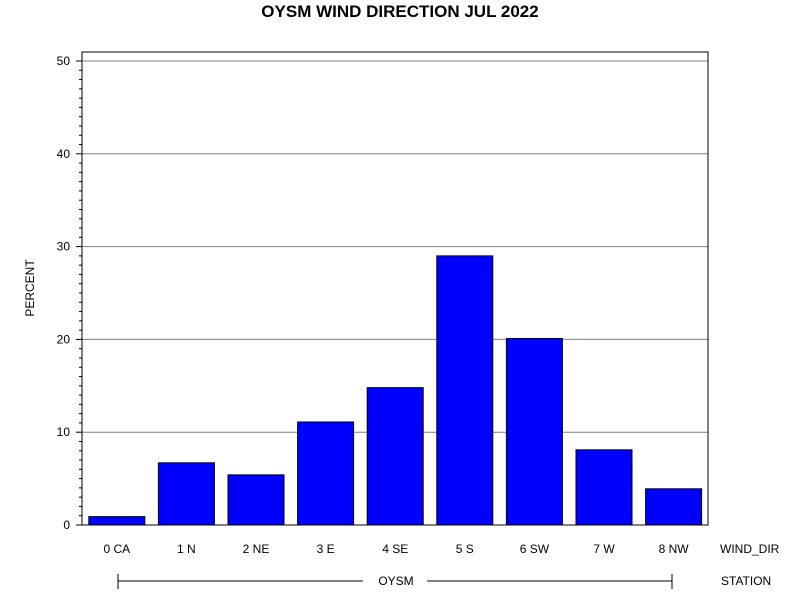  Describe the element at coordinates (535, 549) in the screenshot. I see `x-tick-label-6-sw: 6 SW` at that location.